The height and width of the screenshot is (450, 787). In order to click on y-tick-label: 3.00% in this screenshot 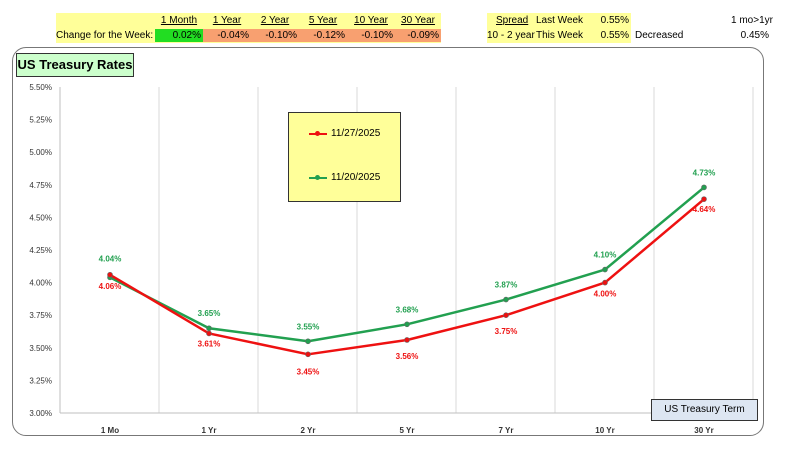, I will do `click(40, 413)`.